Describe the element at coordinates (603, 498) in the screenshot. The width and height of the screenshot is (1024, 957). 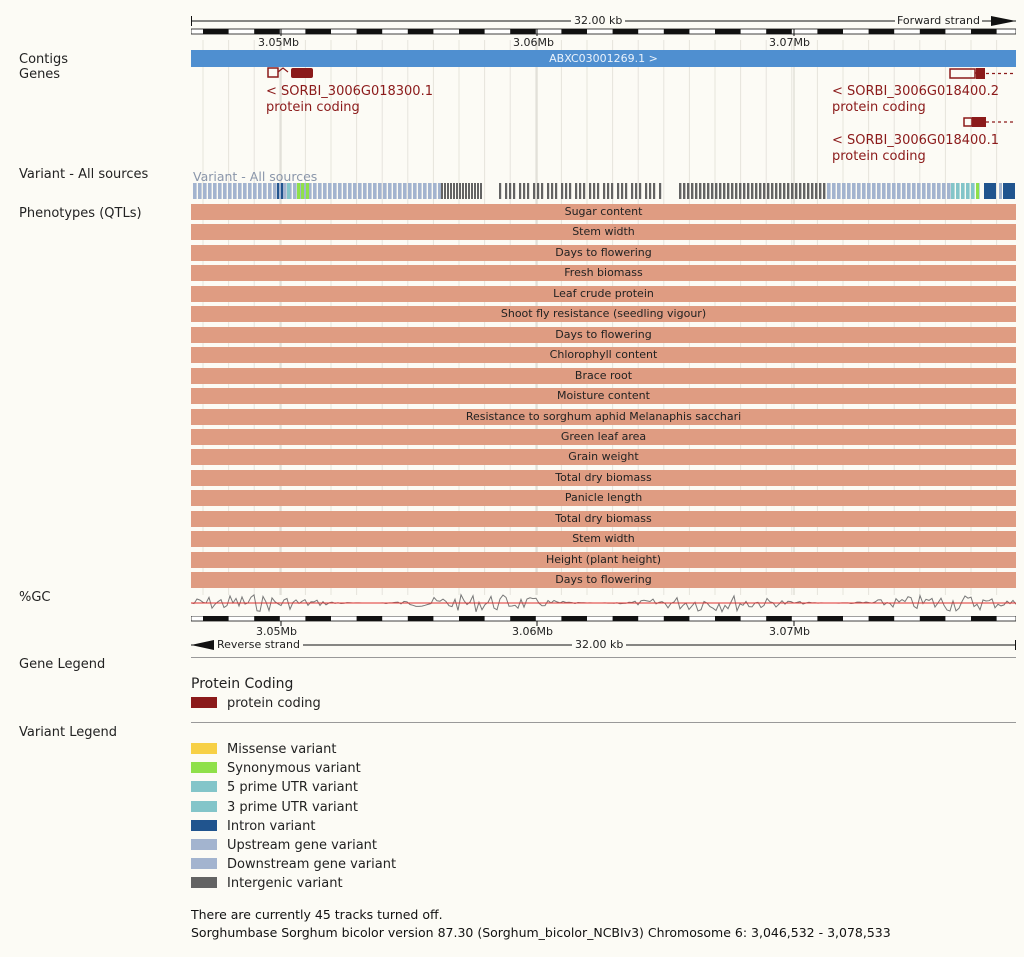
I see `qtl-bar: Panicle length` at that location.